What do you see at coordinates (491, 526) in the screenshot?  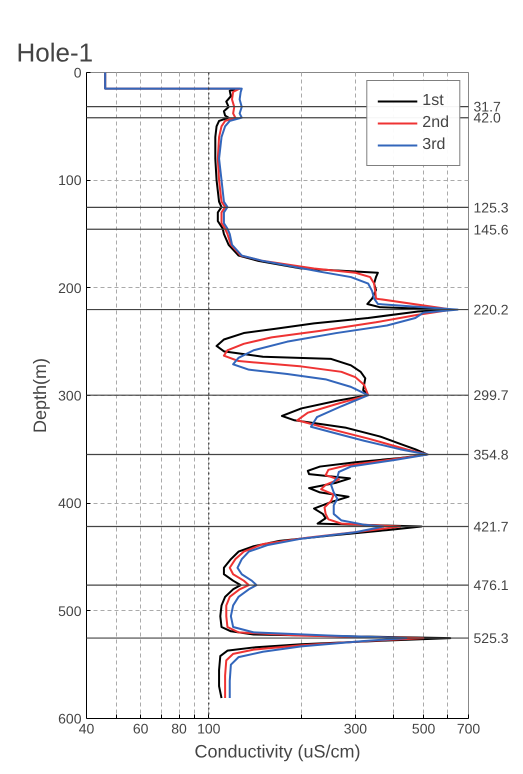 I see `ref-line-label: 421.7` at bounding box center [491, 526].